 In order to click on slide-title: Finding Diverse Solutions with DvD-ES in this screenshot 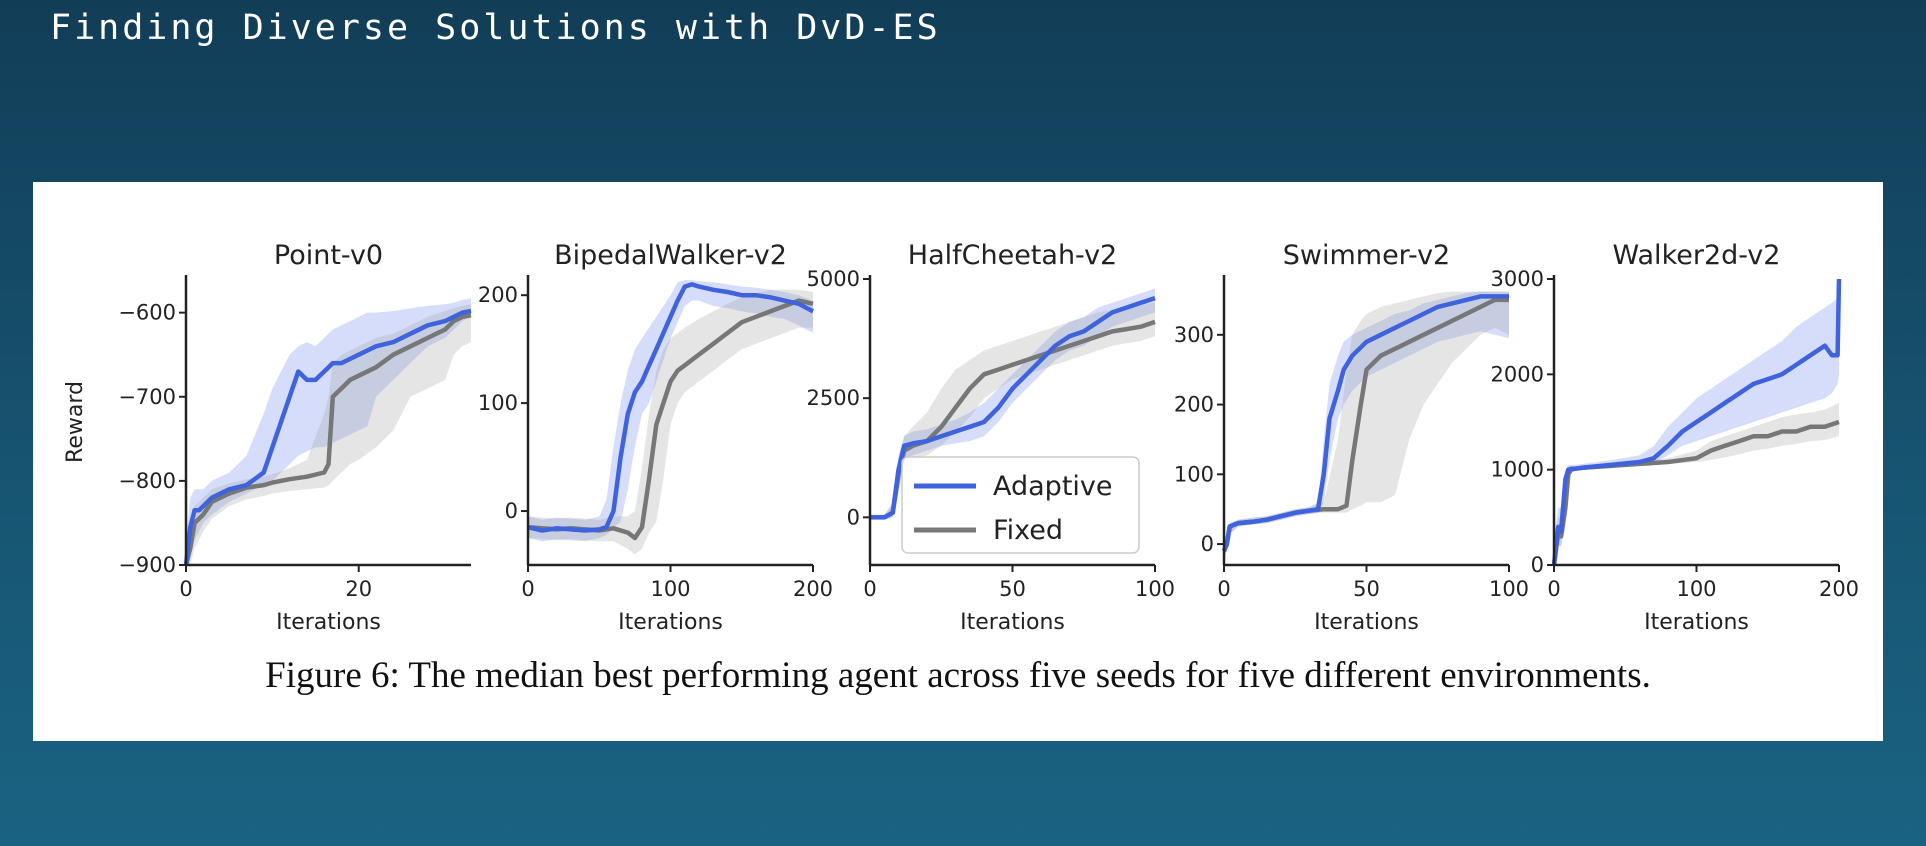, I will do `click(495, 28)`.